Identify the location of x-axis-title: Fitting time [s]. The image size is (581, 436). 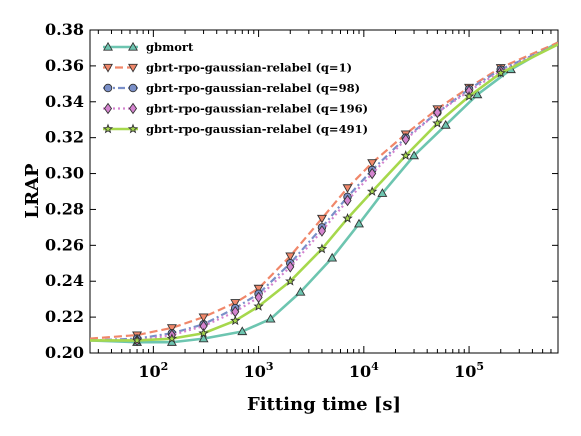
(324, 404).